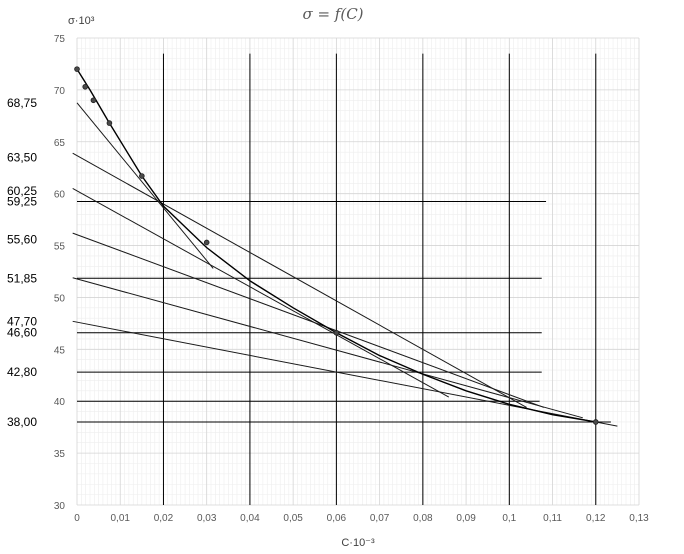 This screenshot has width=684, height=554. What do you see at coordinates (22, 372) in the screenshot?
I see `intercept-label: 42,80` at bounding box center [22, 372].